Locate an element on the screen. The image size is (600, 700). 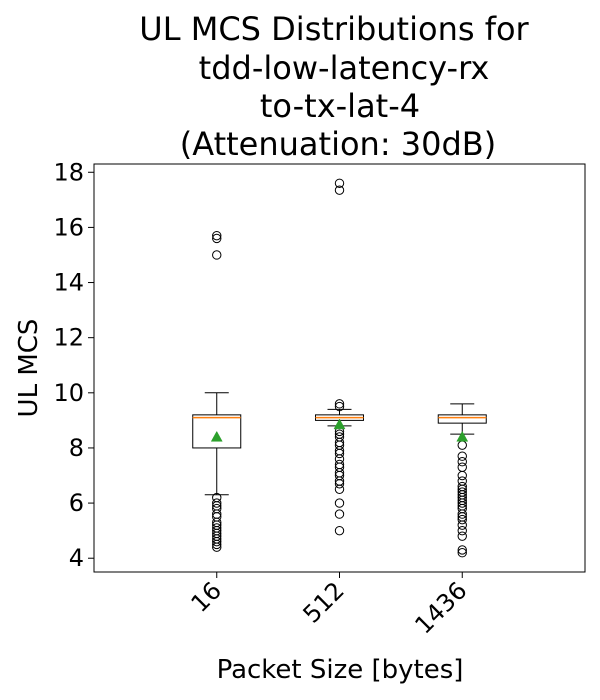
y-tick-label: 8 is located at coordinates (76, 448).